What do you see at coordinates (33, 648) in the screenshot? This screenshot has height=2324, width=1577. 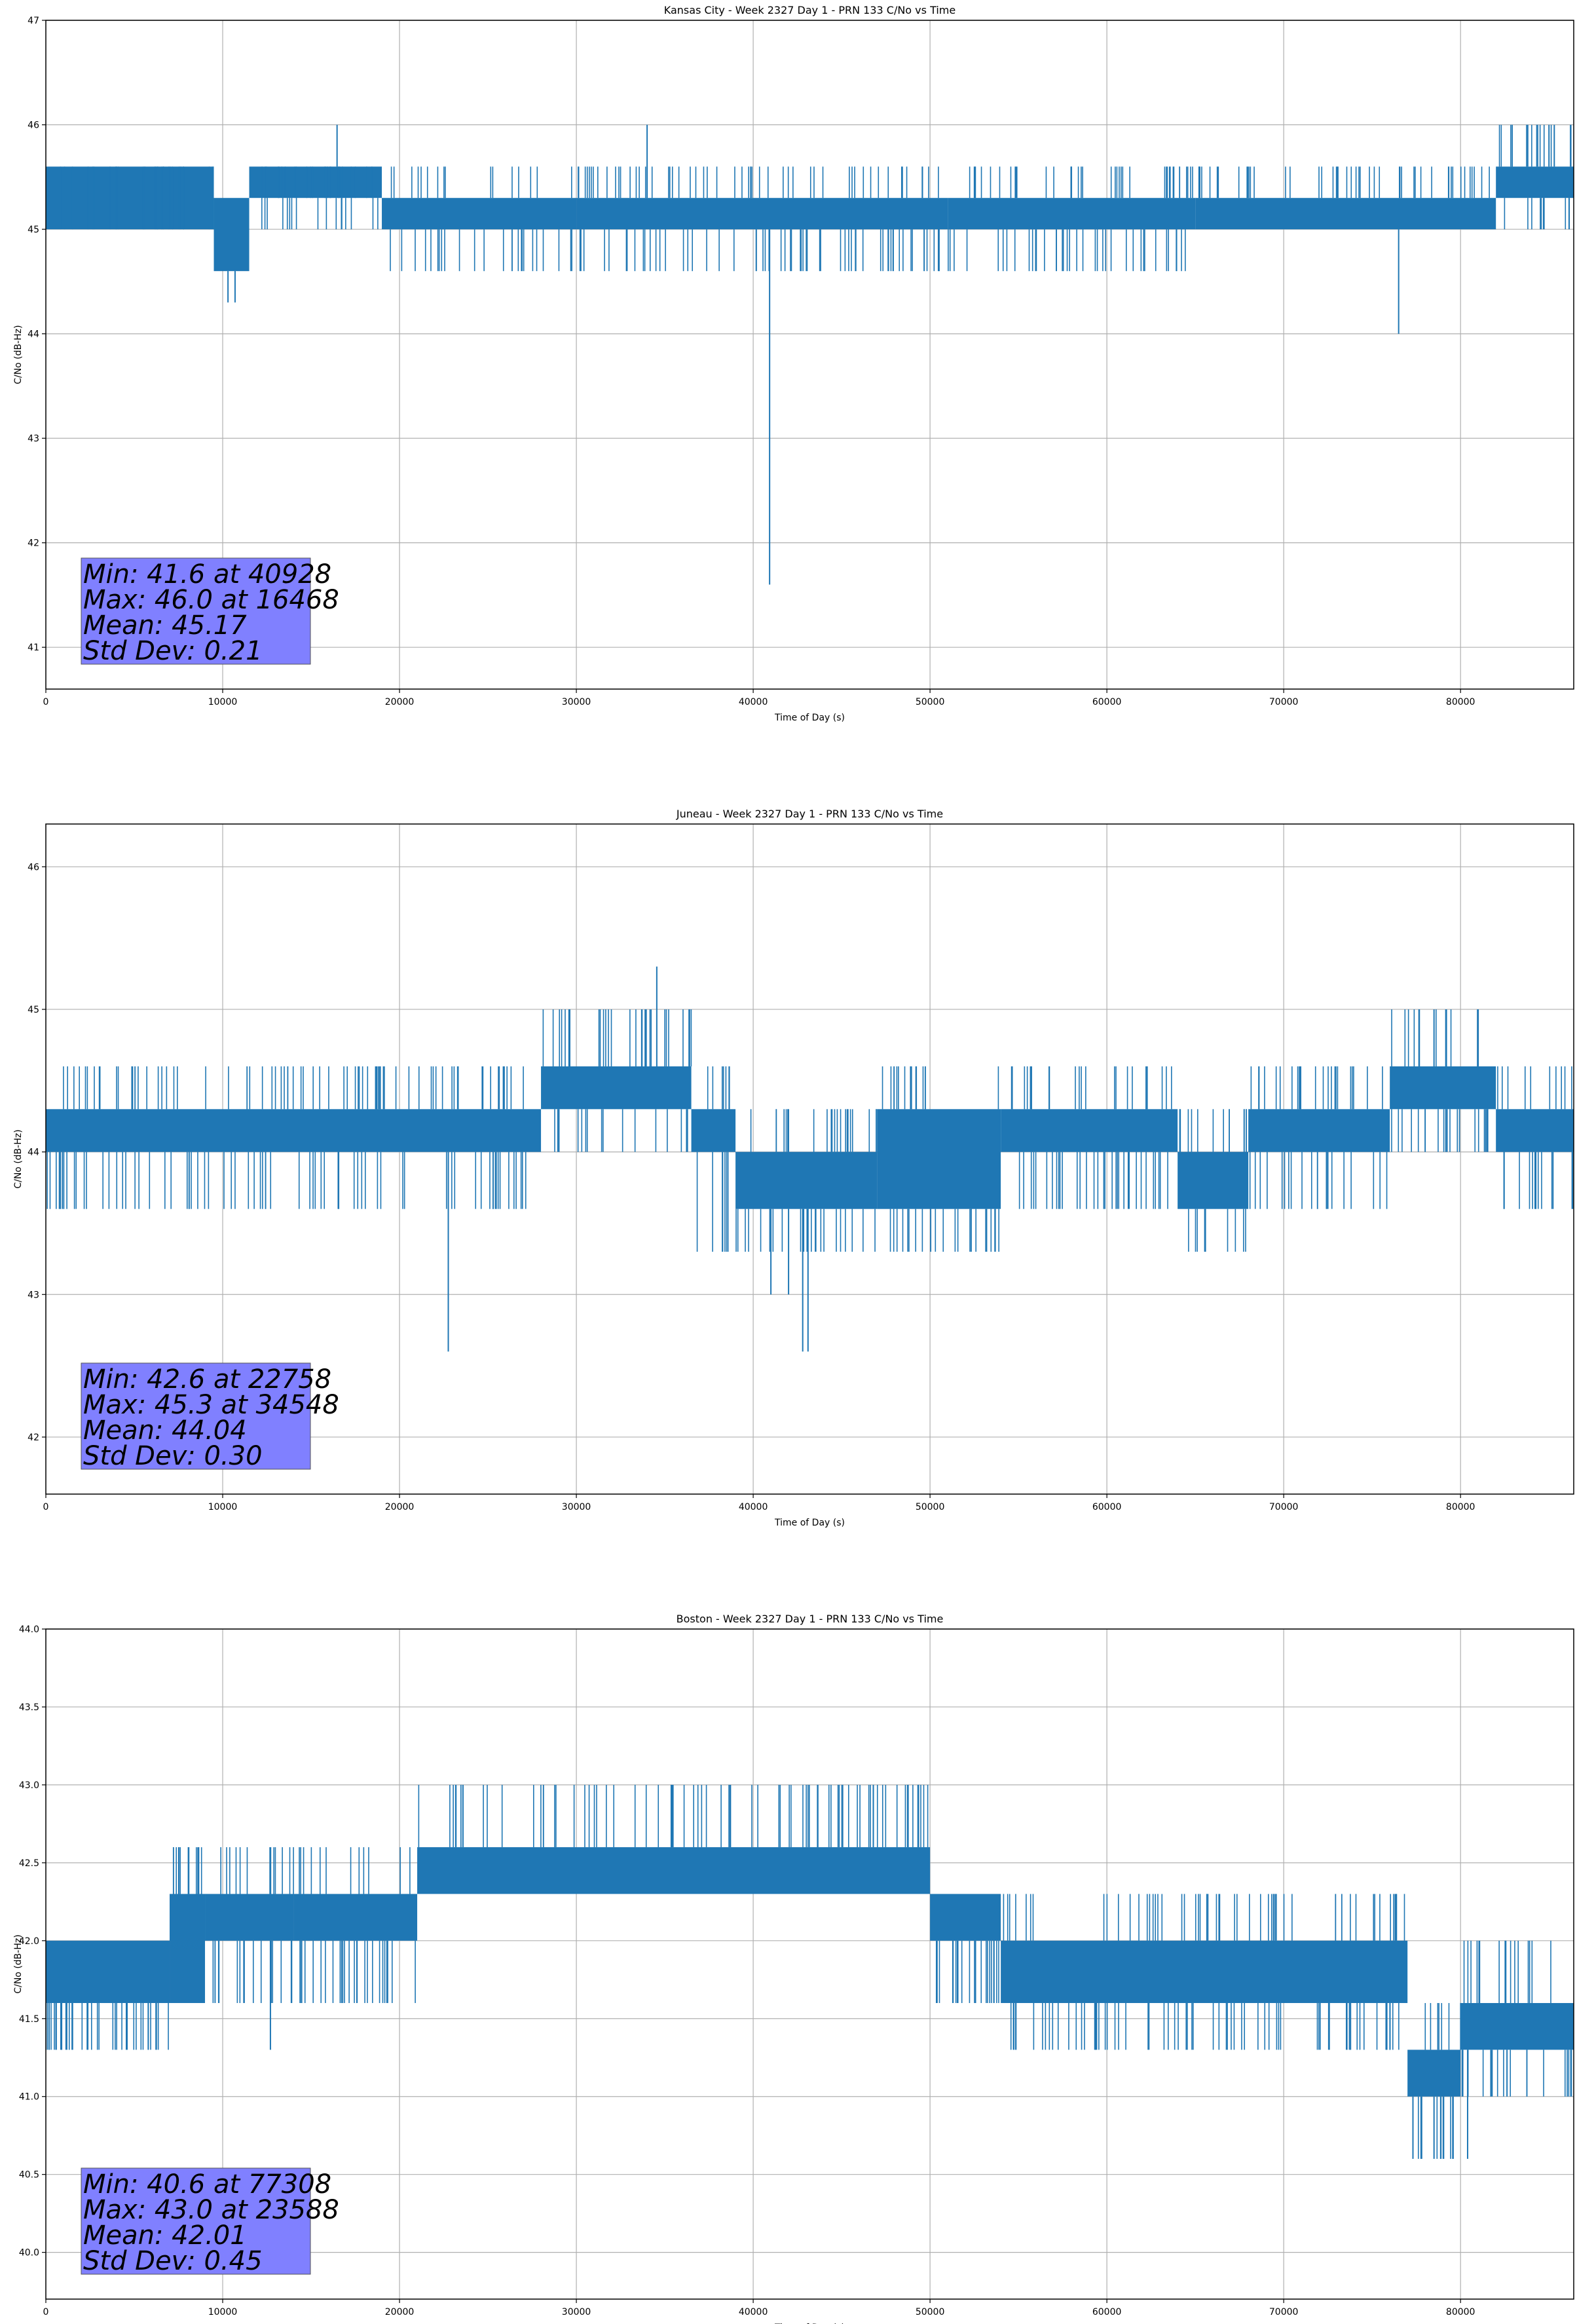 I see `y-tick-label: 41` at bounding box center [33, 648].